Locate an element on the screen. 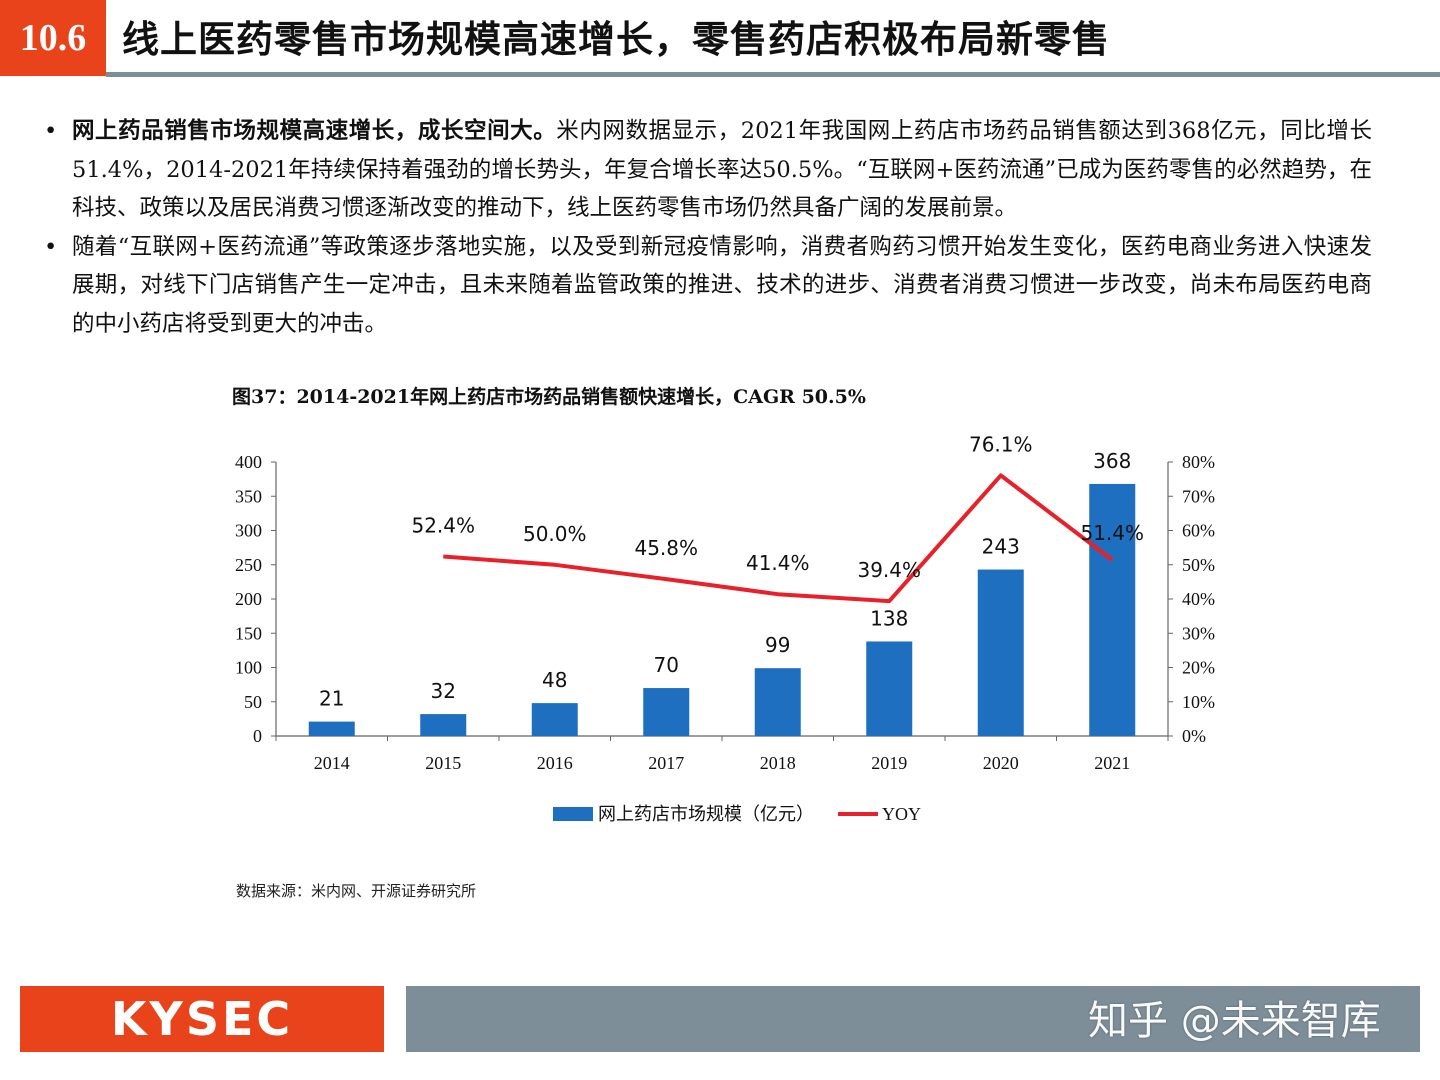 Image resolution: width=1440 pixels, height=1080 pixels. yoy-value-label: 52.4% is located at coordinates (443, 526).